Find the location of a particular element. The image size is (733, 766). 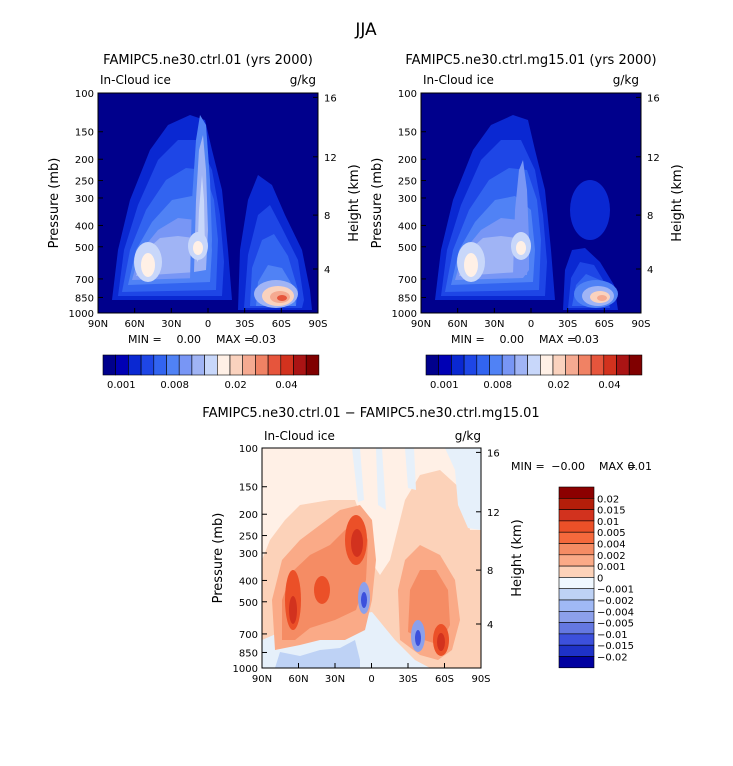

colorbar-label: −0.004 is located at coordinates (615, 612).